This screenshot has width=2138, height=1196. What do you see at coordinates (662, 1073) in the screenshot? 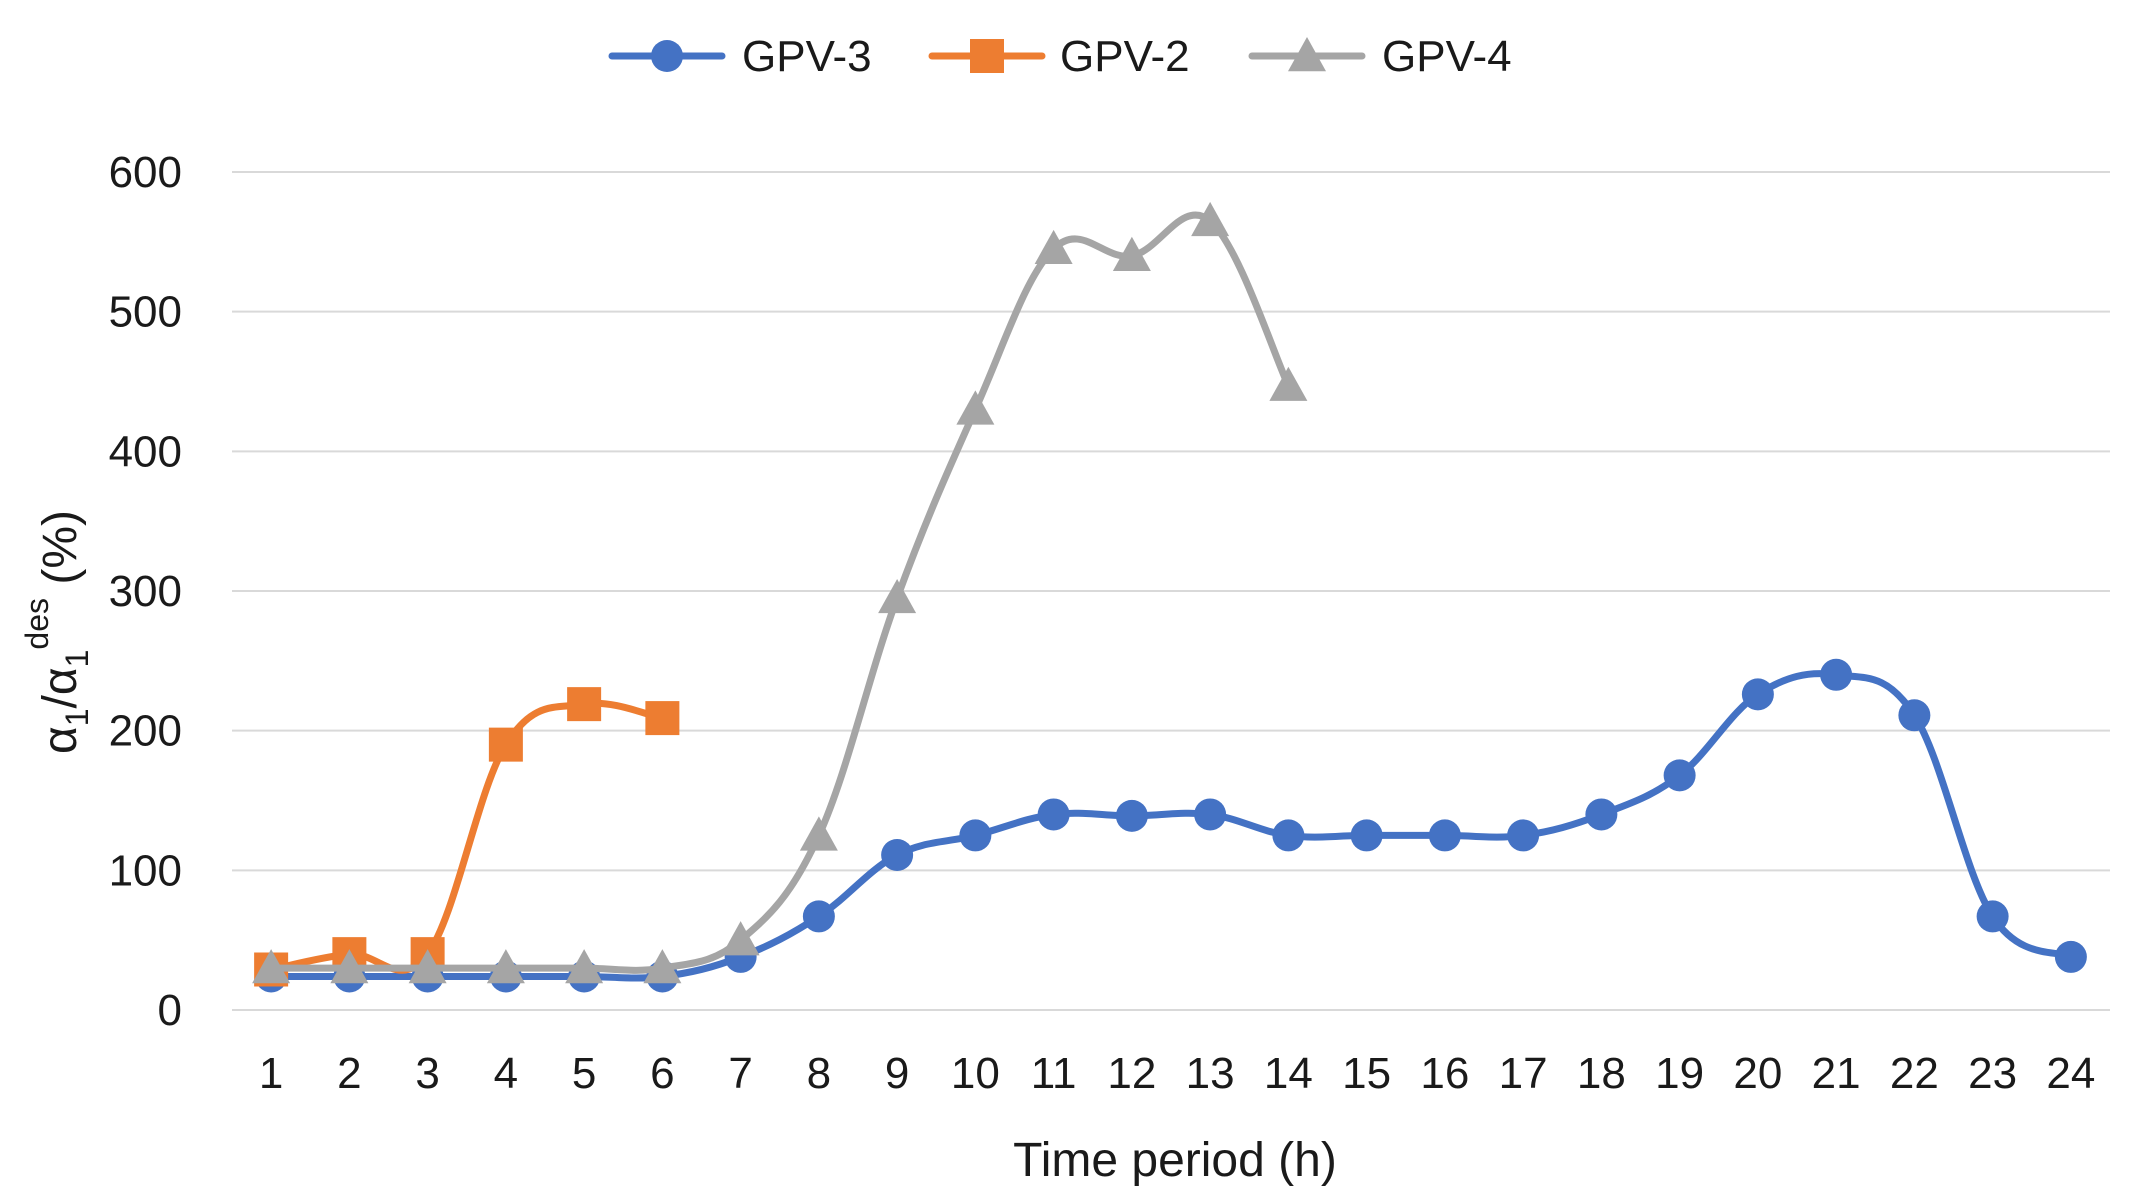
I see `x-tick-label: 6` at bounding box center [662, 1073].